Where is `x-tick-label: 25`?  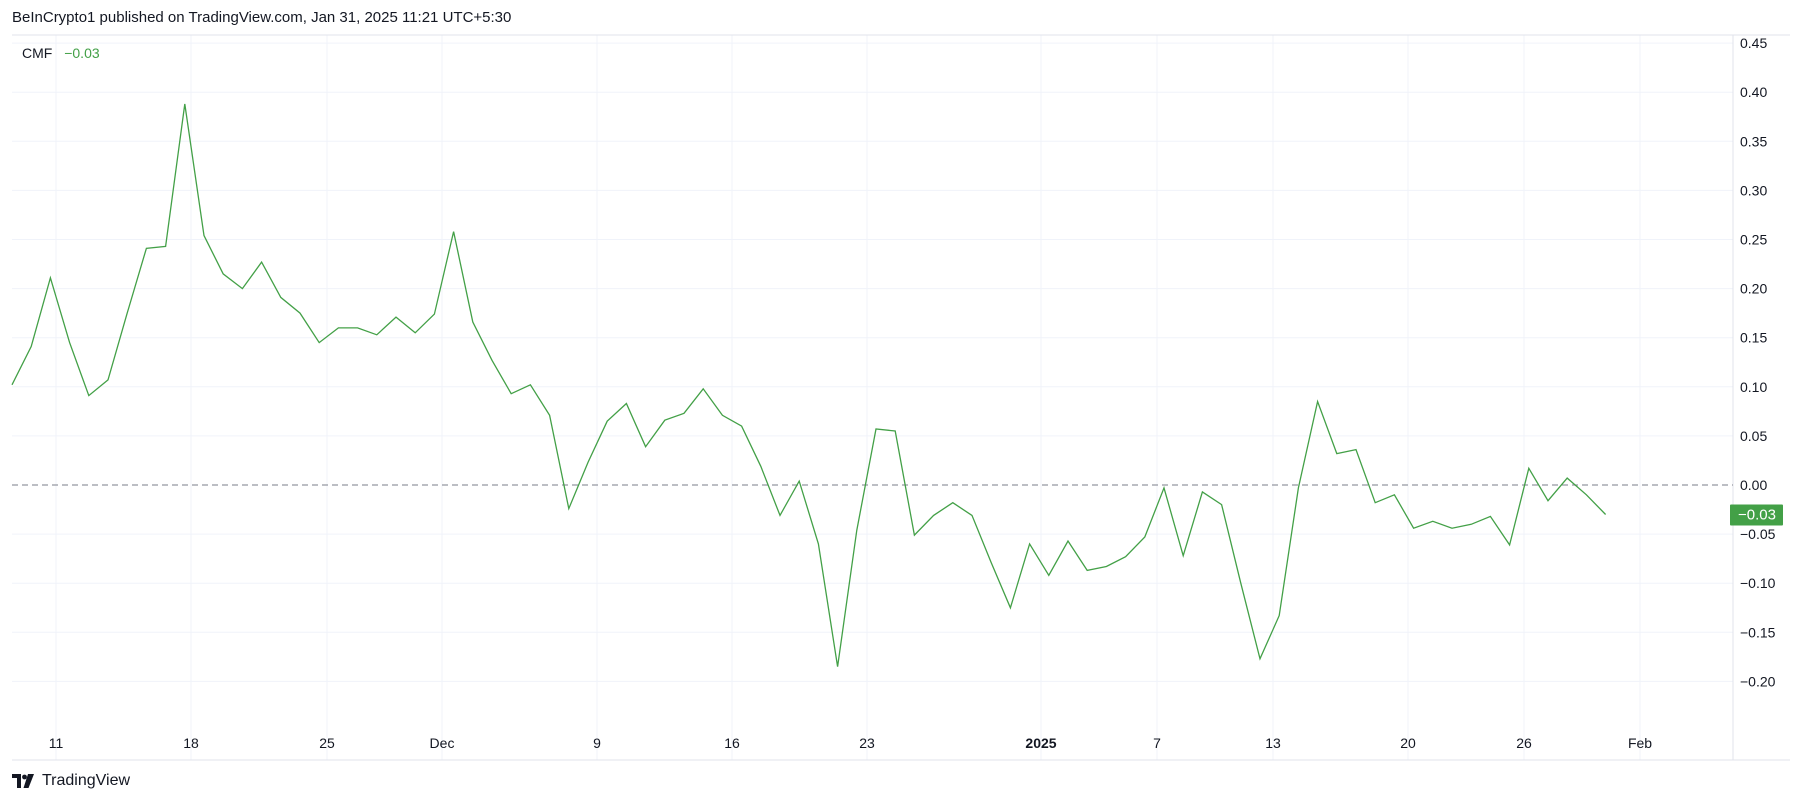
x-tick-label: 25 is located at coordinates (327, 743).